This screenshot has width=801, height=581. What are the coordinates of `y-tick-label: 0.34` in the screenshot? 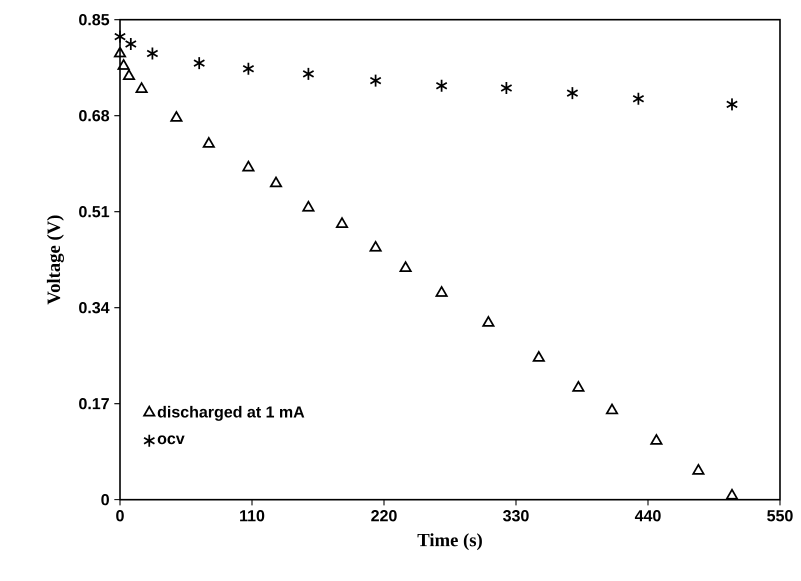 It's located at (94, 308).